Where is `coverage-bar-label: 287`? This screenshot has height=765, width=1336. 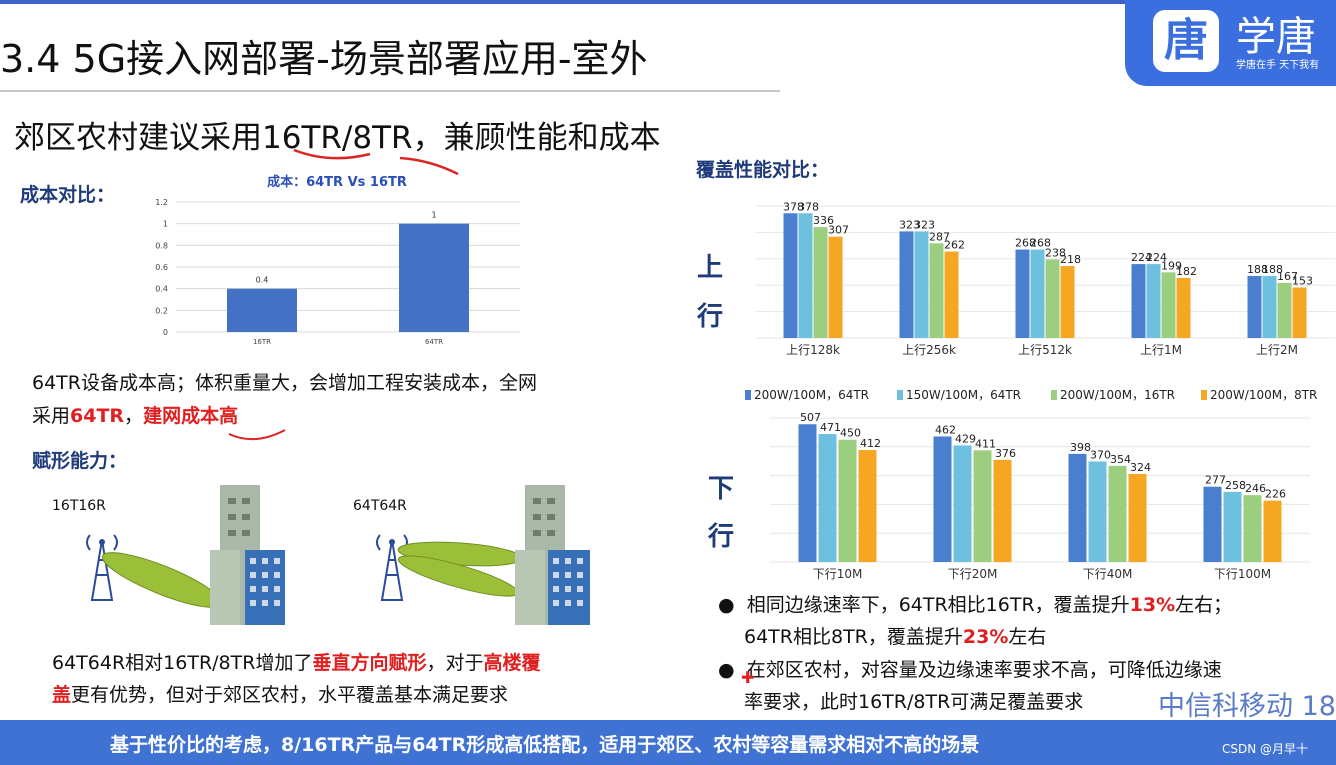
coverage-bar-label: 287 is located at coordinates (939, 236).